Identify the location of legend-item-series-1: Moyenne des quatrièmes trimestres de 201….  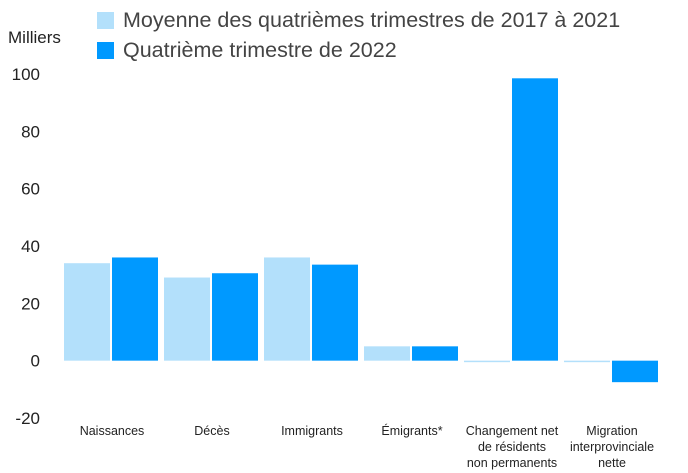
(358, 20).